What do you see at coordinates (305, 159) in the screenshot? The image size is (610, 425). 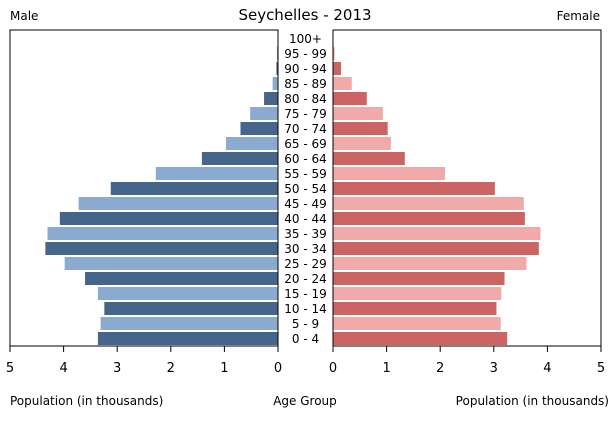 I see `age-group-label: 60 - 64` at bounding box center [305, 159].